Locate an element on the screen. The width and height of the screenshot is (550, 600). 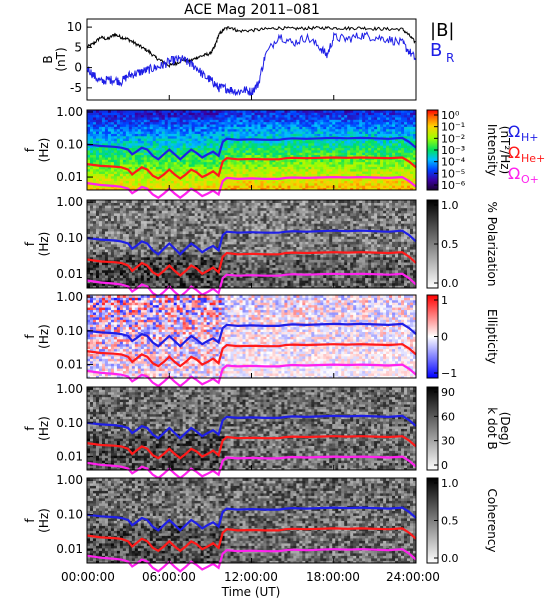
he-plus-gyrofrequency-line is located at coordinates (251, 168).